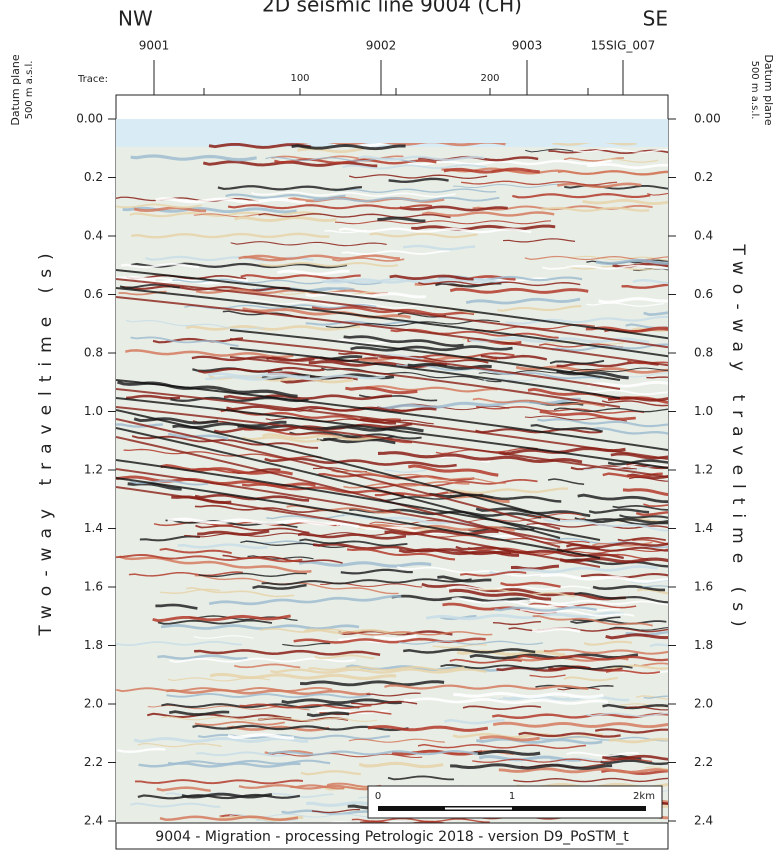 The image size is (784, 854). I want to click on y-tick-label: 1.0, so click(93, 411).